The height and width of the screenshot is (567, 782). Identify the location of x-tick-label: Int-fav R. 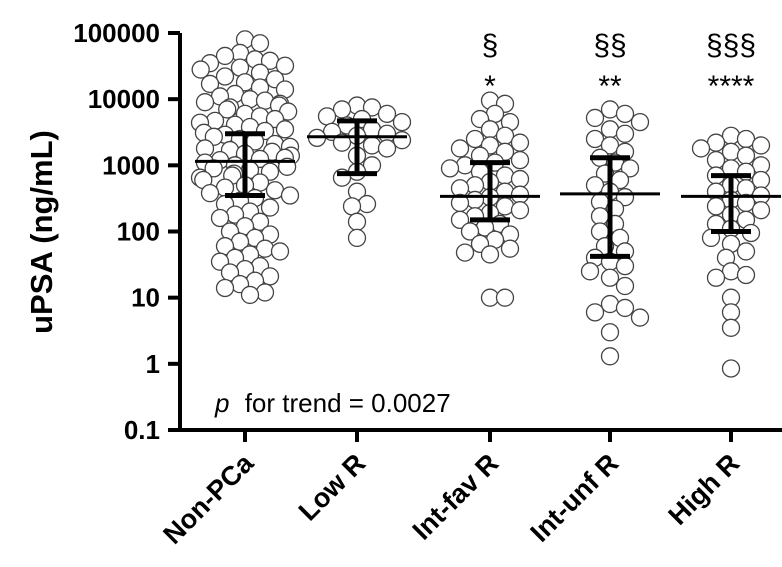
(456, 497).